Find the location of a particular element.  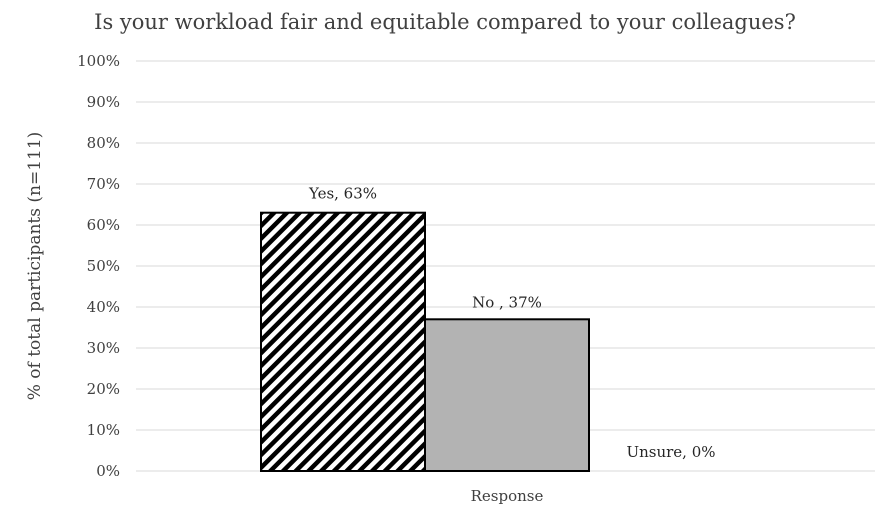

x-axis-label: Response is located at coordinates (507, 496).